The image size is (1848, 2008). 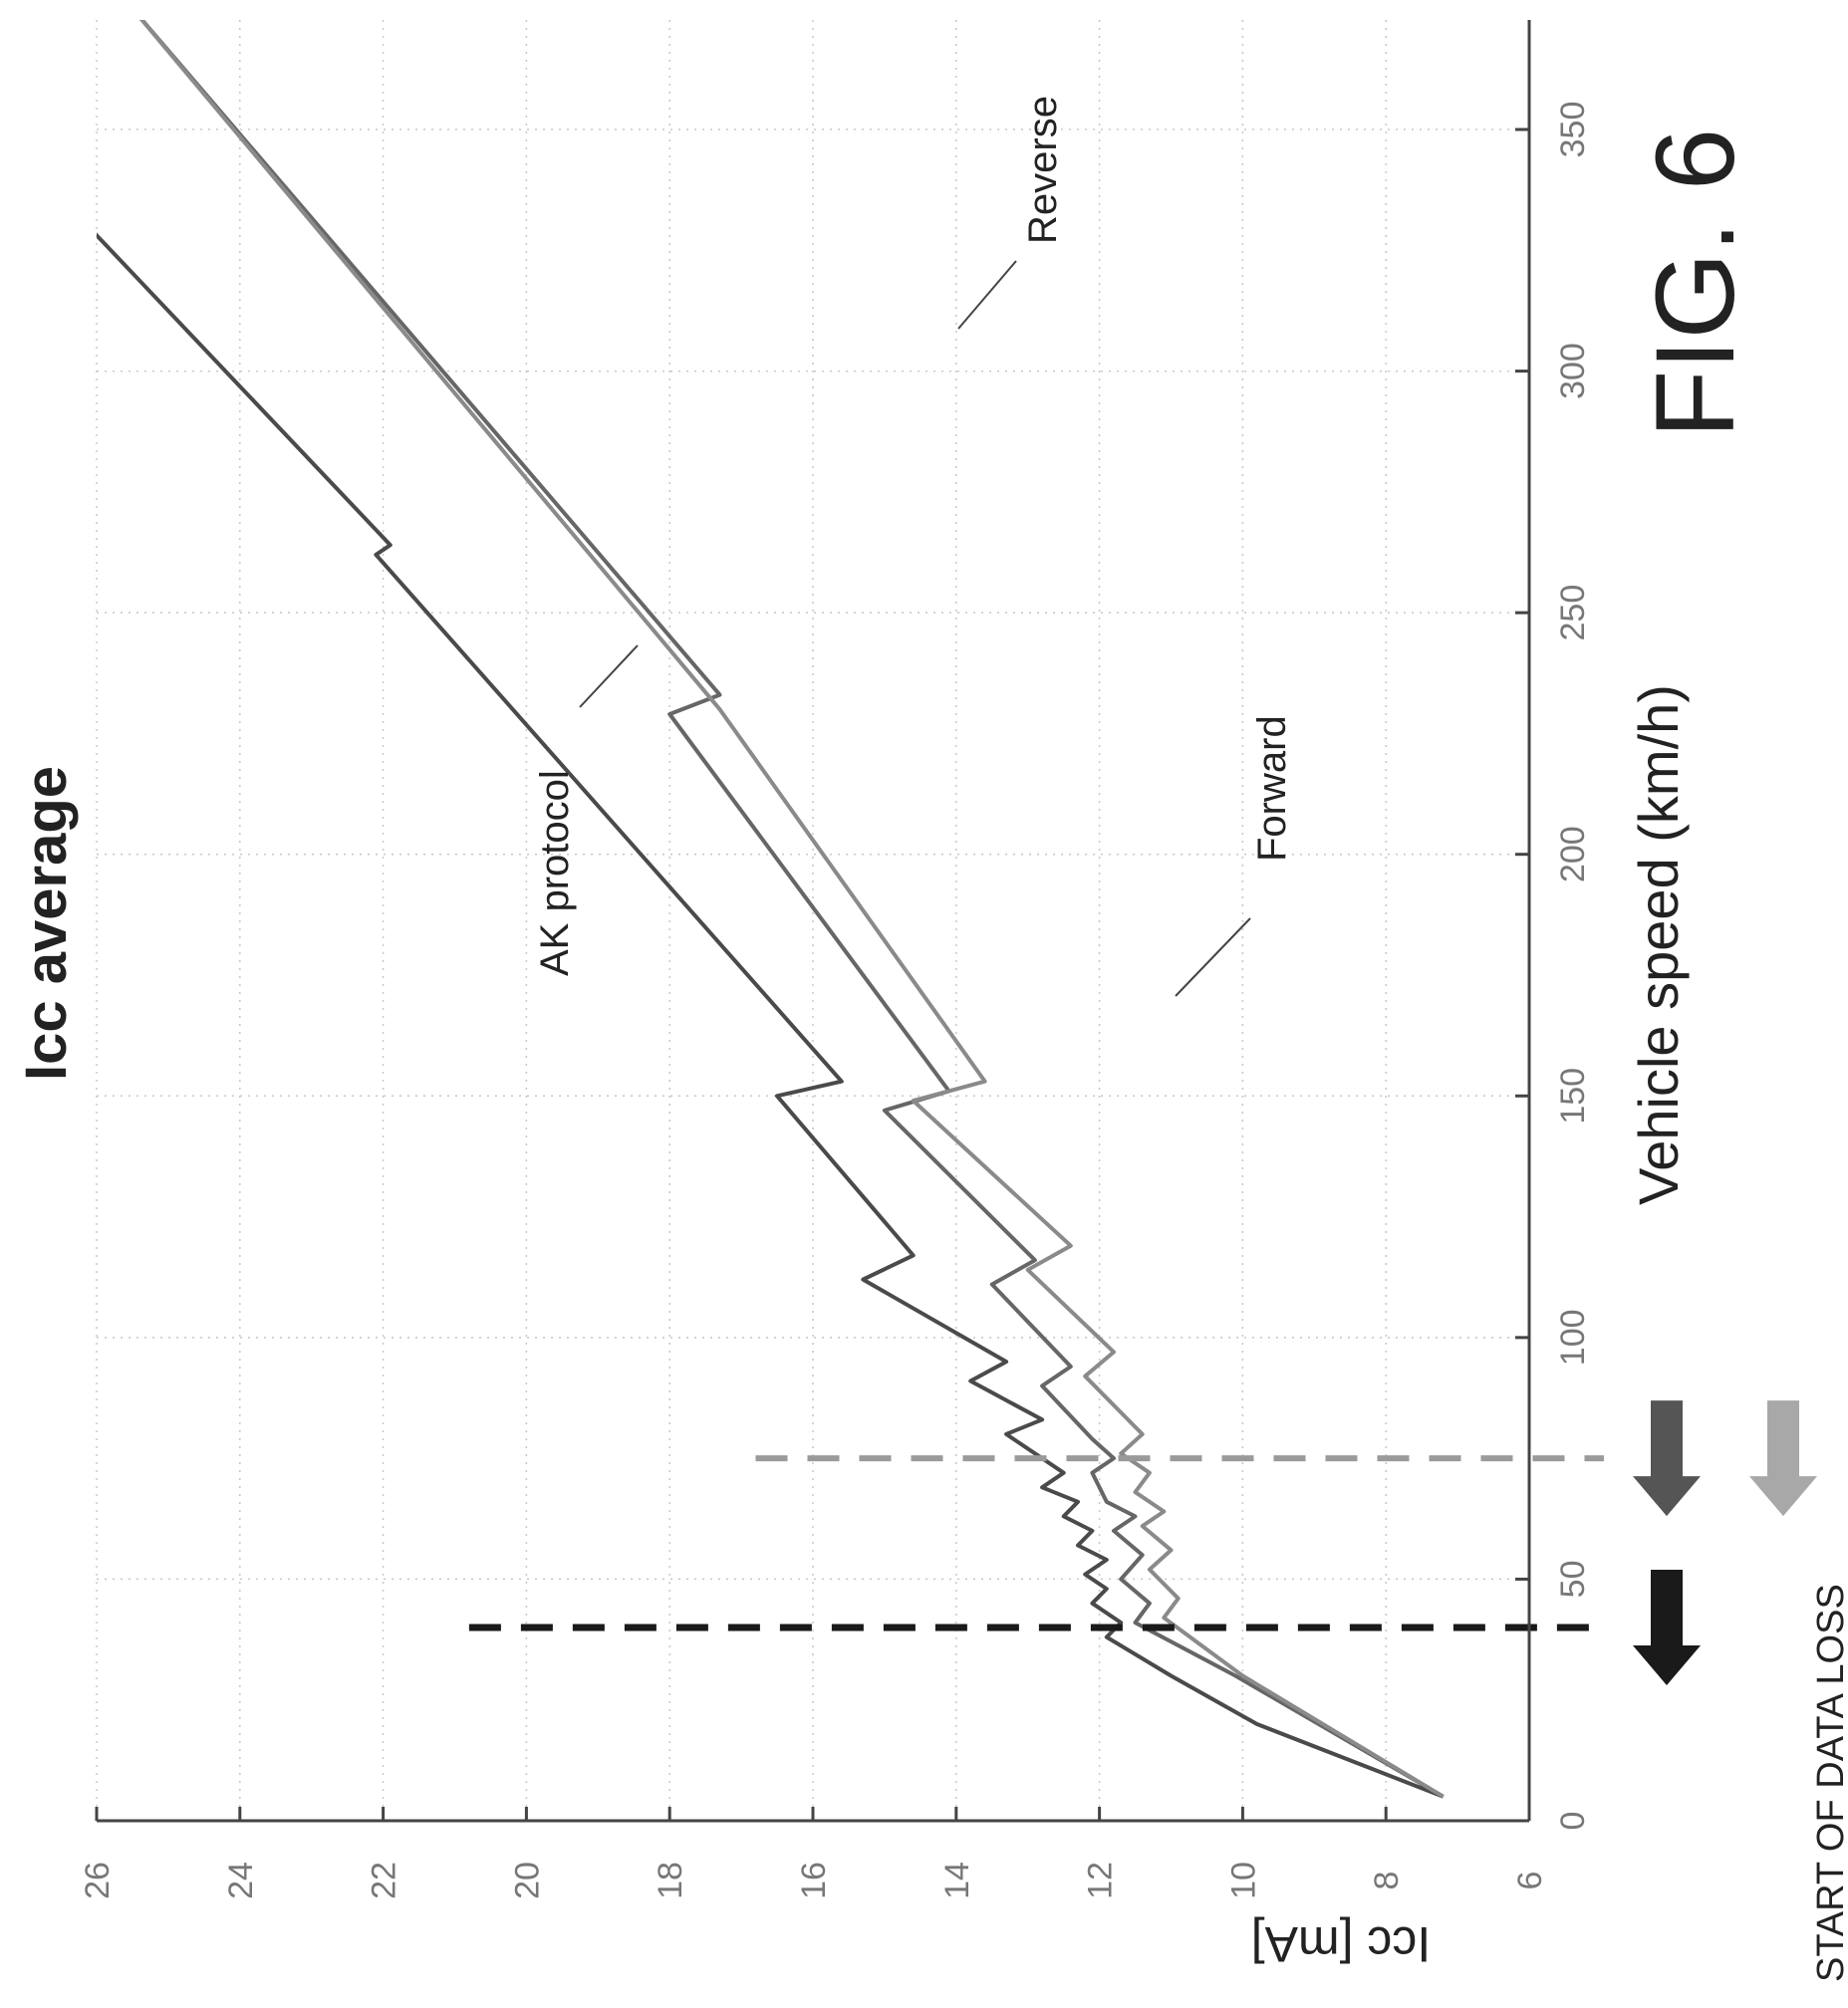 What do you see at coordinates (1036, 1544) in the screenshot?
I see `data-loss-markers` at bounding box center [1036, 1544].